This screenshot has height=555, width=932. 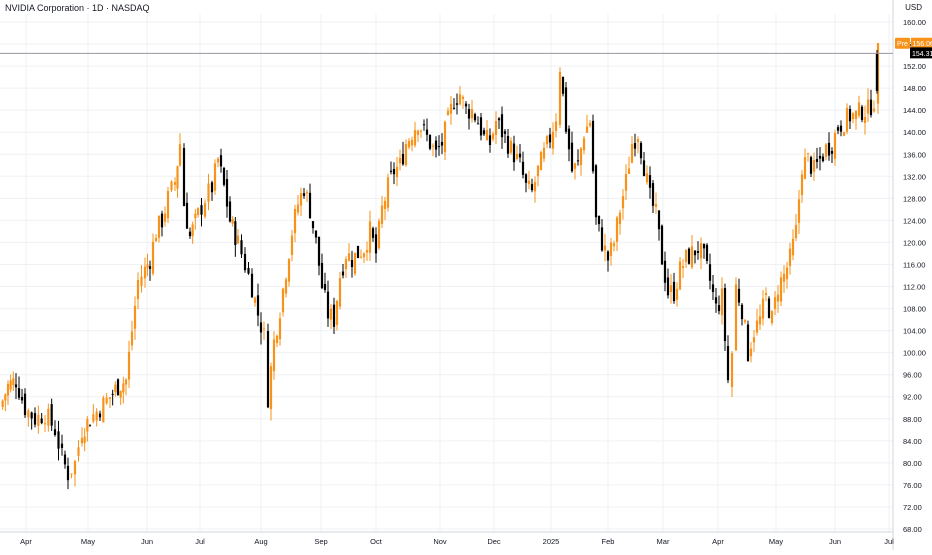 What do you see at coordinates (912, 441) in the screenshot?
I see `y-tick-label: 84.00` at bounding box center [912, 441].